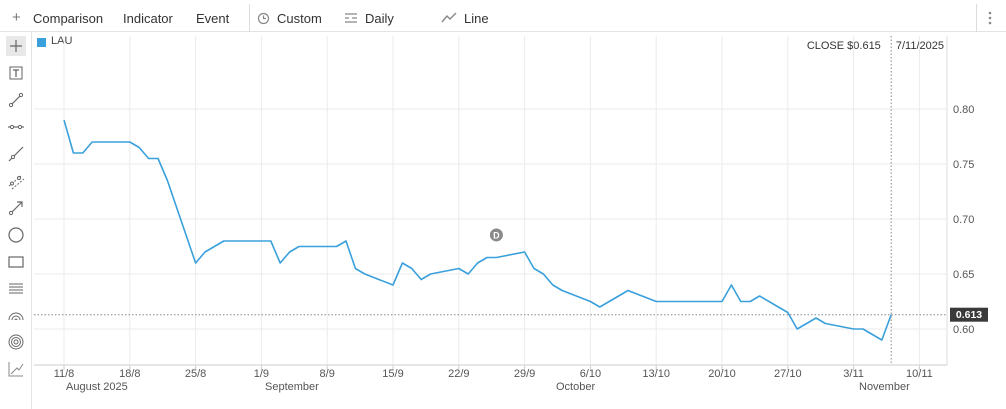 The image size is (1006, 409). What do you see at coordinates (990, 18) in the screenshot?
I see `vertical-dots-icon` at bounding box center [990, 18].